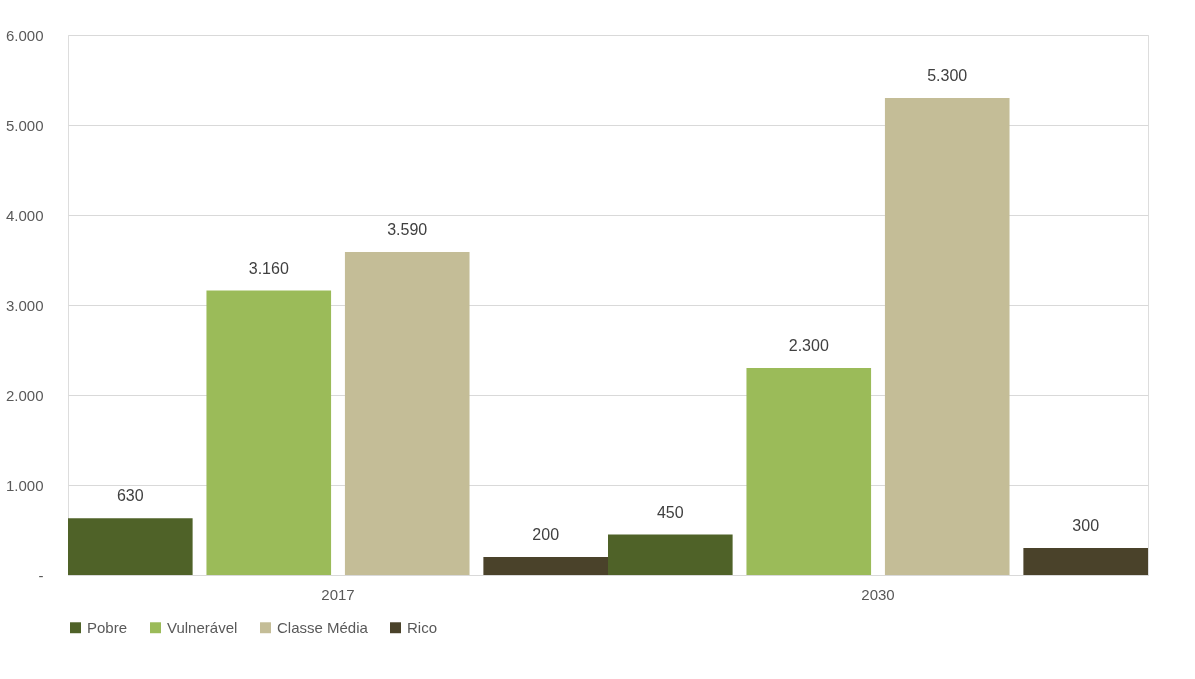 The height and width of the screenshot is (679, 1195). What do you see at coordinates (670, 512) in the screenshot?
I see `data-label: 450` at bounding box center [670, 512].